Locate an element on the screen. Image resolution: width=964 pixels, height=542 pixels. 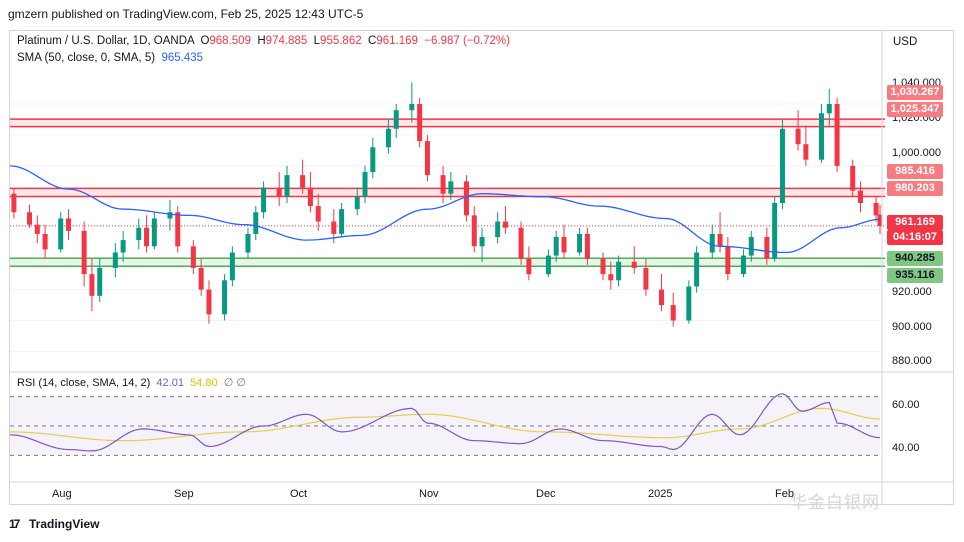
time-tick: Dec is located at coordinates (546, 494).